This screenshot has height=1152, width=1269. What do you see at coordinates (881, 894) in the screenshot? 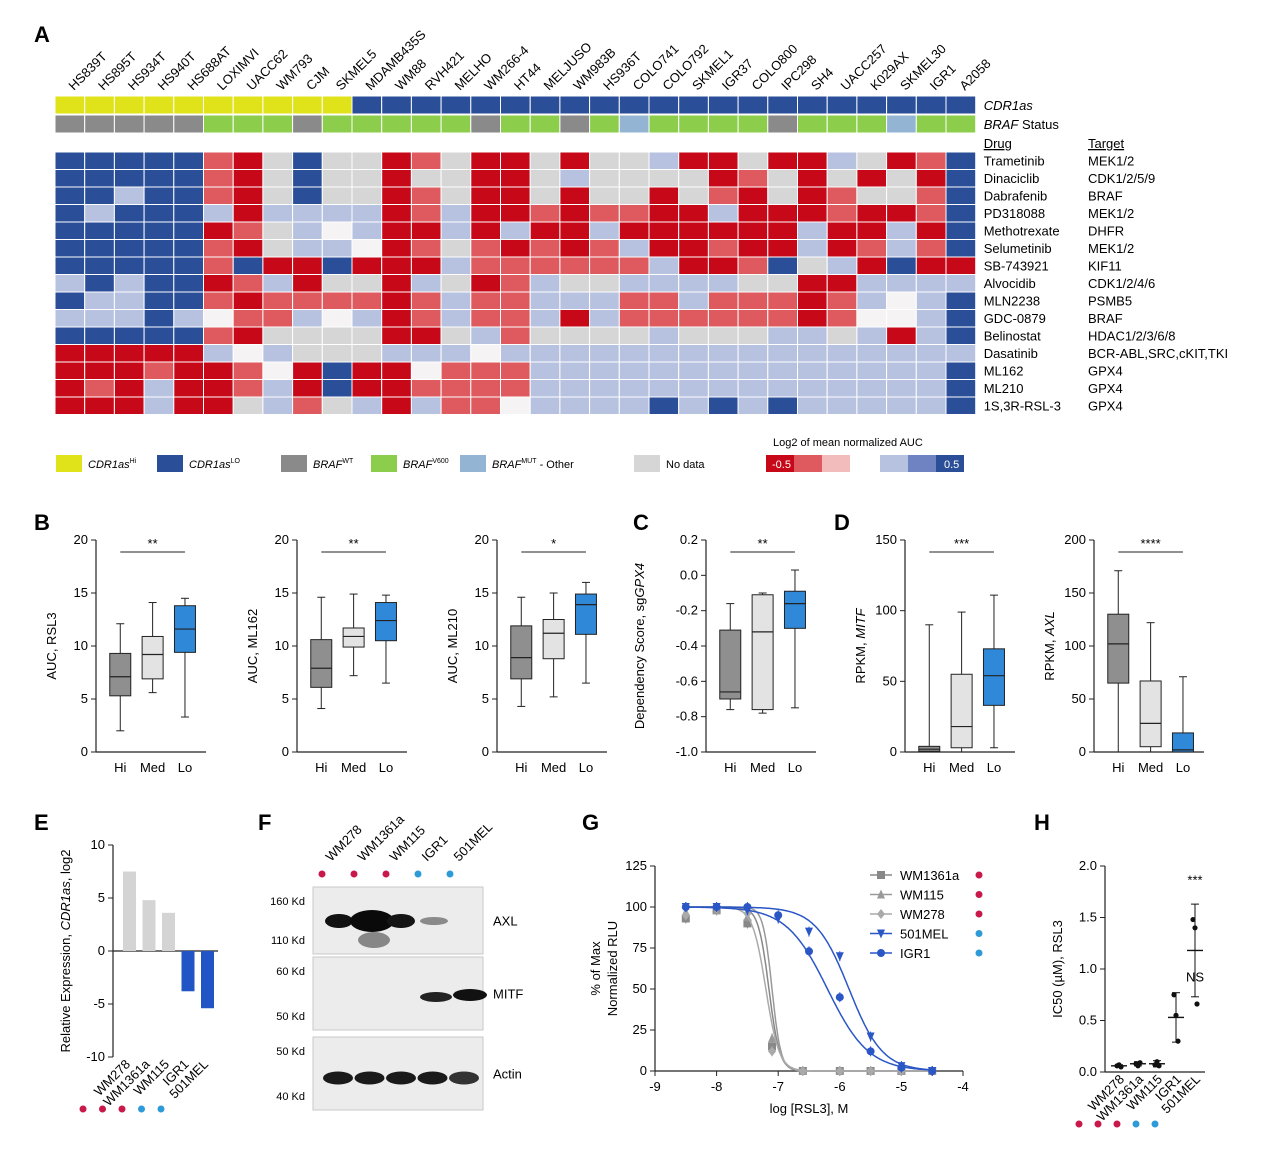
I see `legend-marker` at bounding box center [881, 894].